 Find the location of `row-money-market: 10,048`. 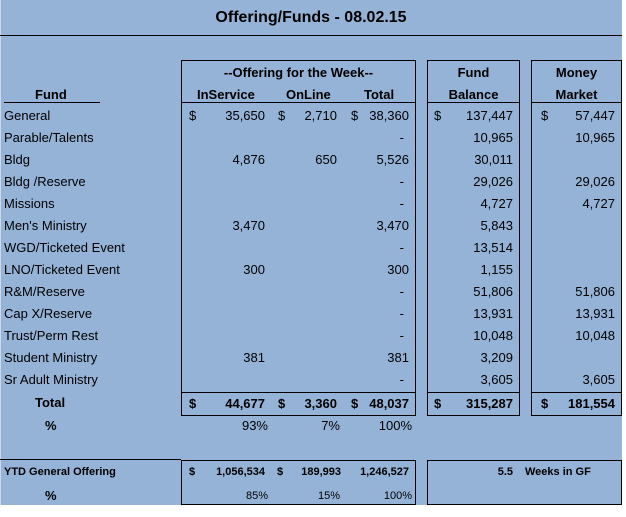

row-money-market: 10,048 is located at coordinates (595, 335).